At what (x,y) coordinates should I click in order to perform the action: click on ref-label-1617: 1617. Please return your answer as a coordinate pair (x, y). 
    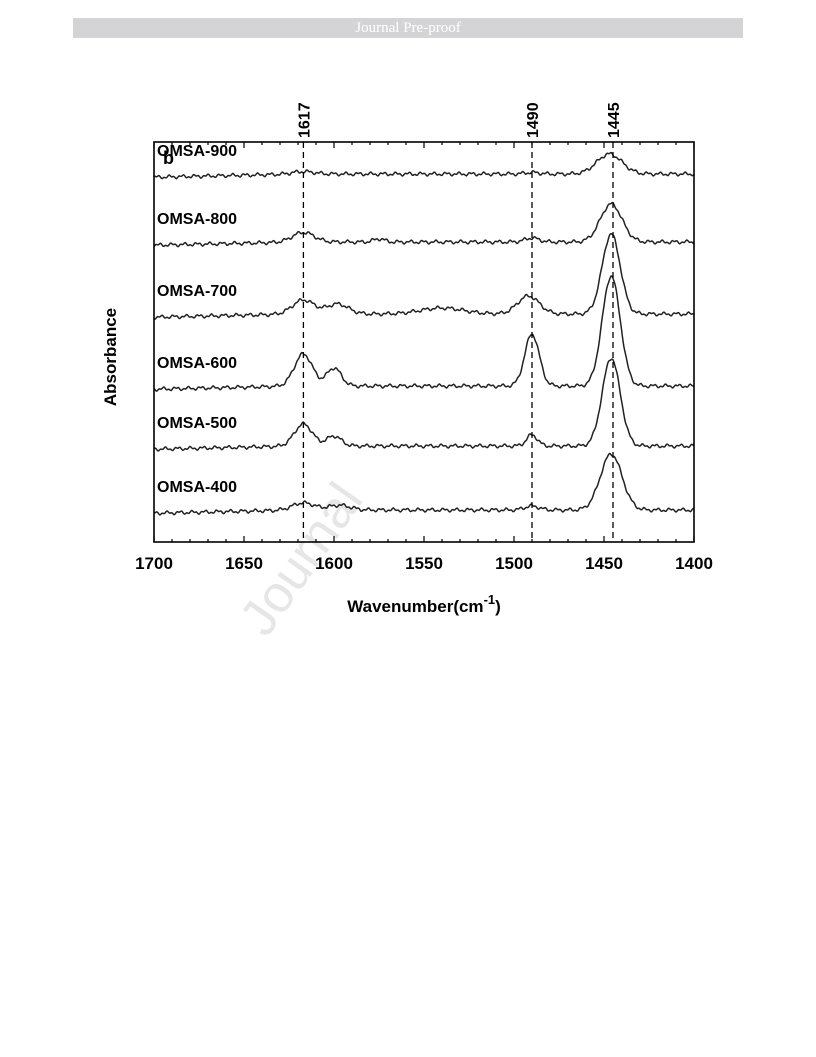
    Looking at the image, I should click on (304, 120).